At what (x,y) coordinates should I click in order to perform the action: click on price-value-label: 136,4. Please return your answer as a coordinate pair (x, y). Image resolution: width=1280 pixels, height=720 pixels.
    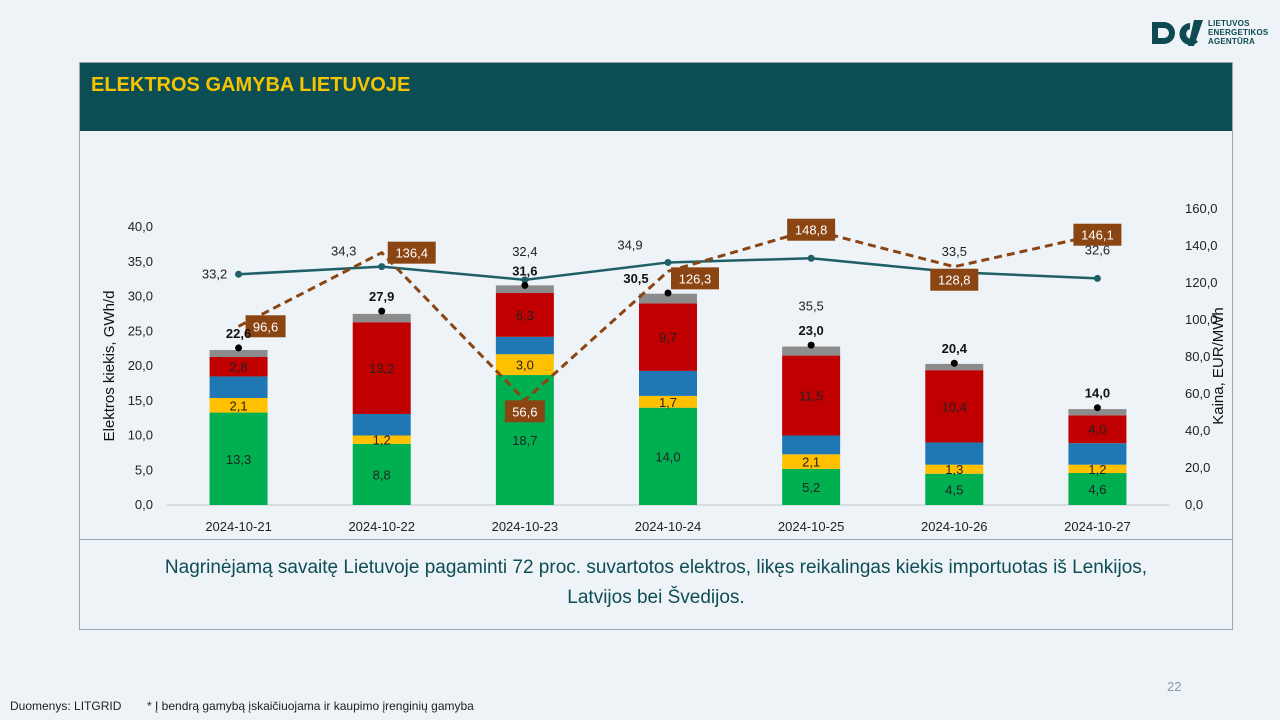
    Looking at the image, I should click on (411, 253).